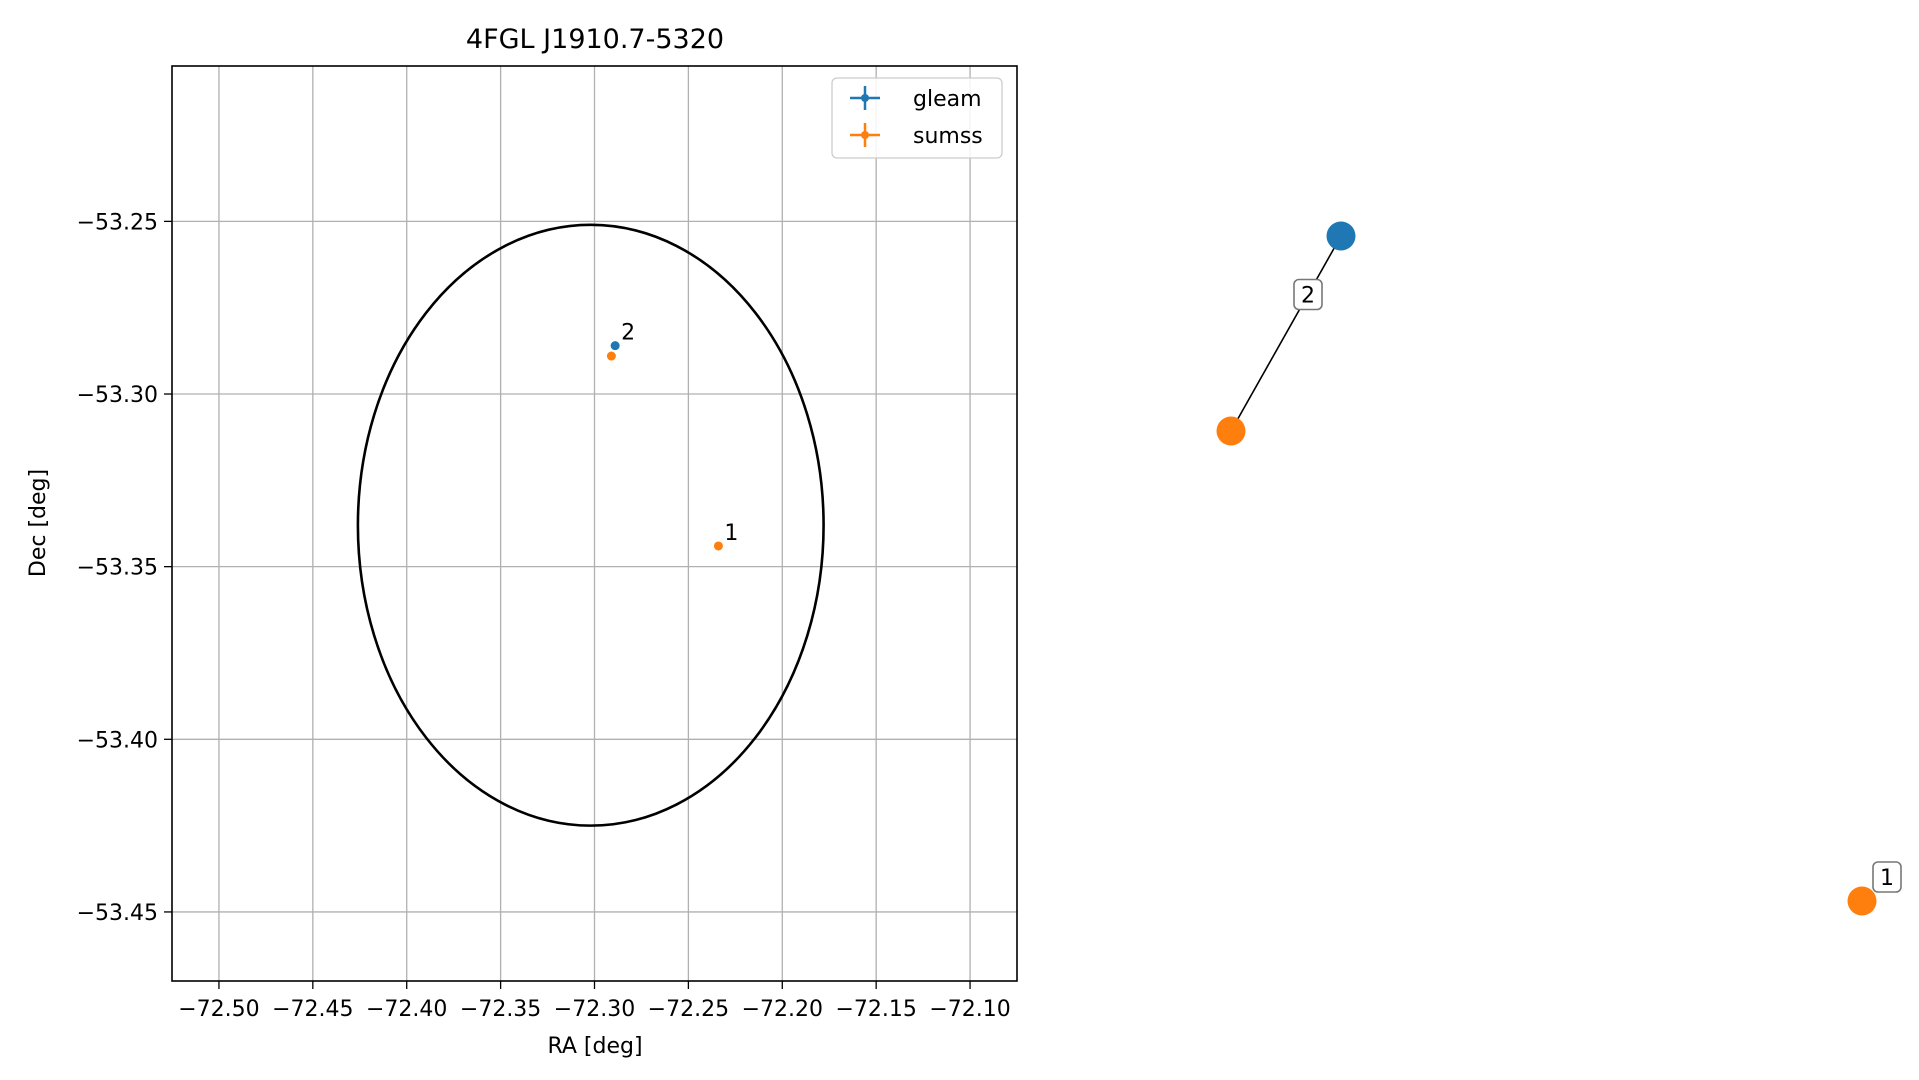 The image size is (1919, 1080). I want to click on edge-label-text: 2, so click(1308, 296).